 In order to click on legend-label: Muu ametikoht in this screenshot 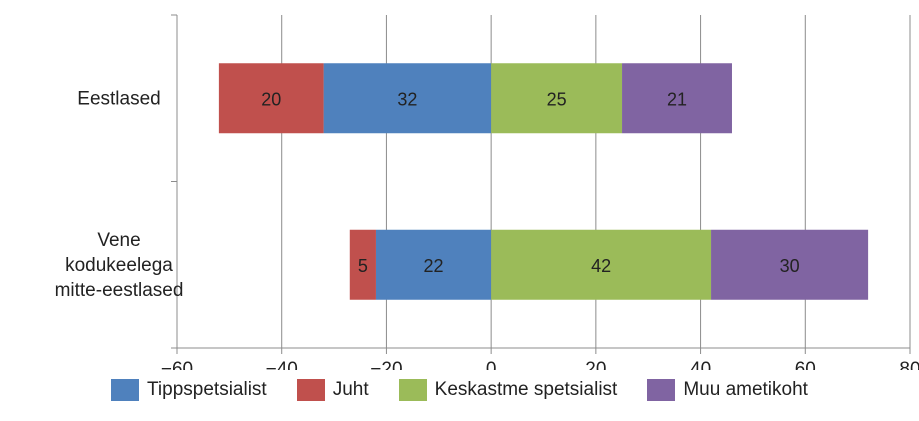, I will do `click(745, 389)`.